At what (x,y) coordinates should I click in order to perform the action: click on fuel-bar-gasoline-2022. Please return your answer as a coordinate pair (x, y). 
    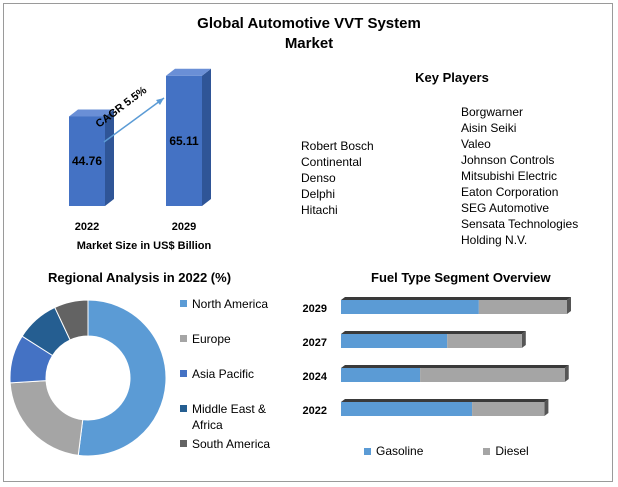
    Looking at the image, I should click on (407, 409).